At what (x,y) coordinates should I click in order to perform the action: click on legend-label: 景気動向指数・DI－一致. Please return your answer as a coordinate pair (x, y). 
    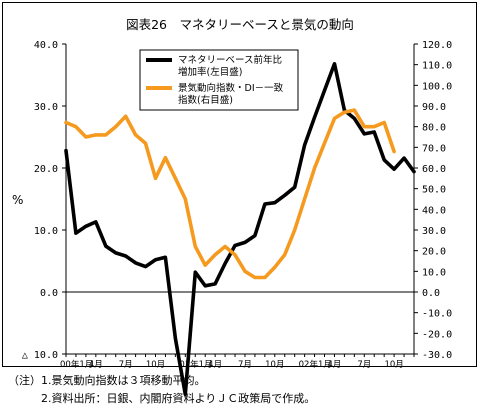
    Looking at the image, I should click on (231, 88).